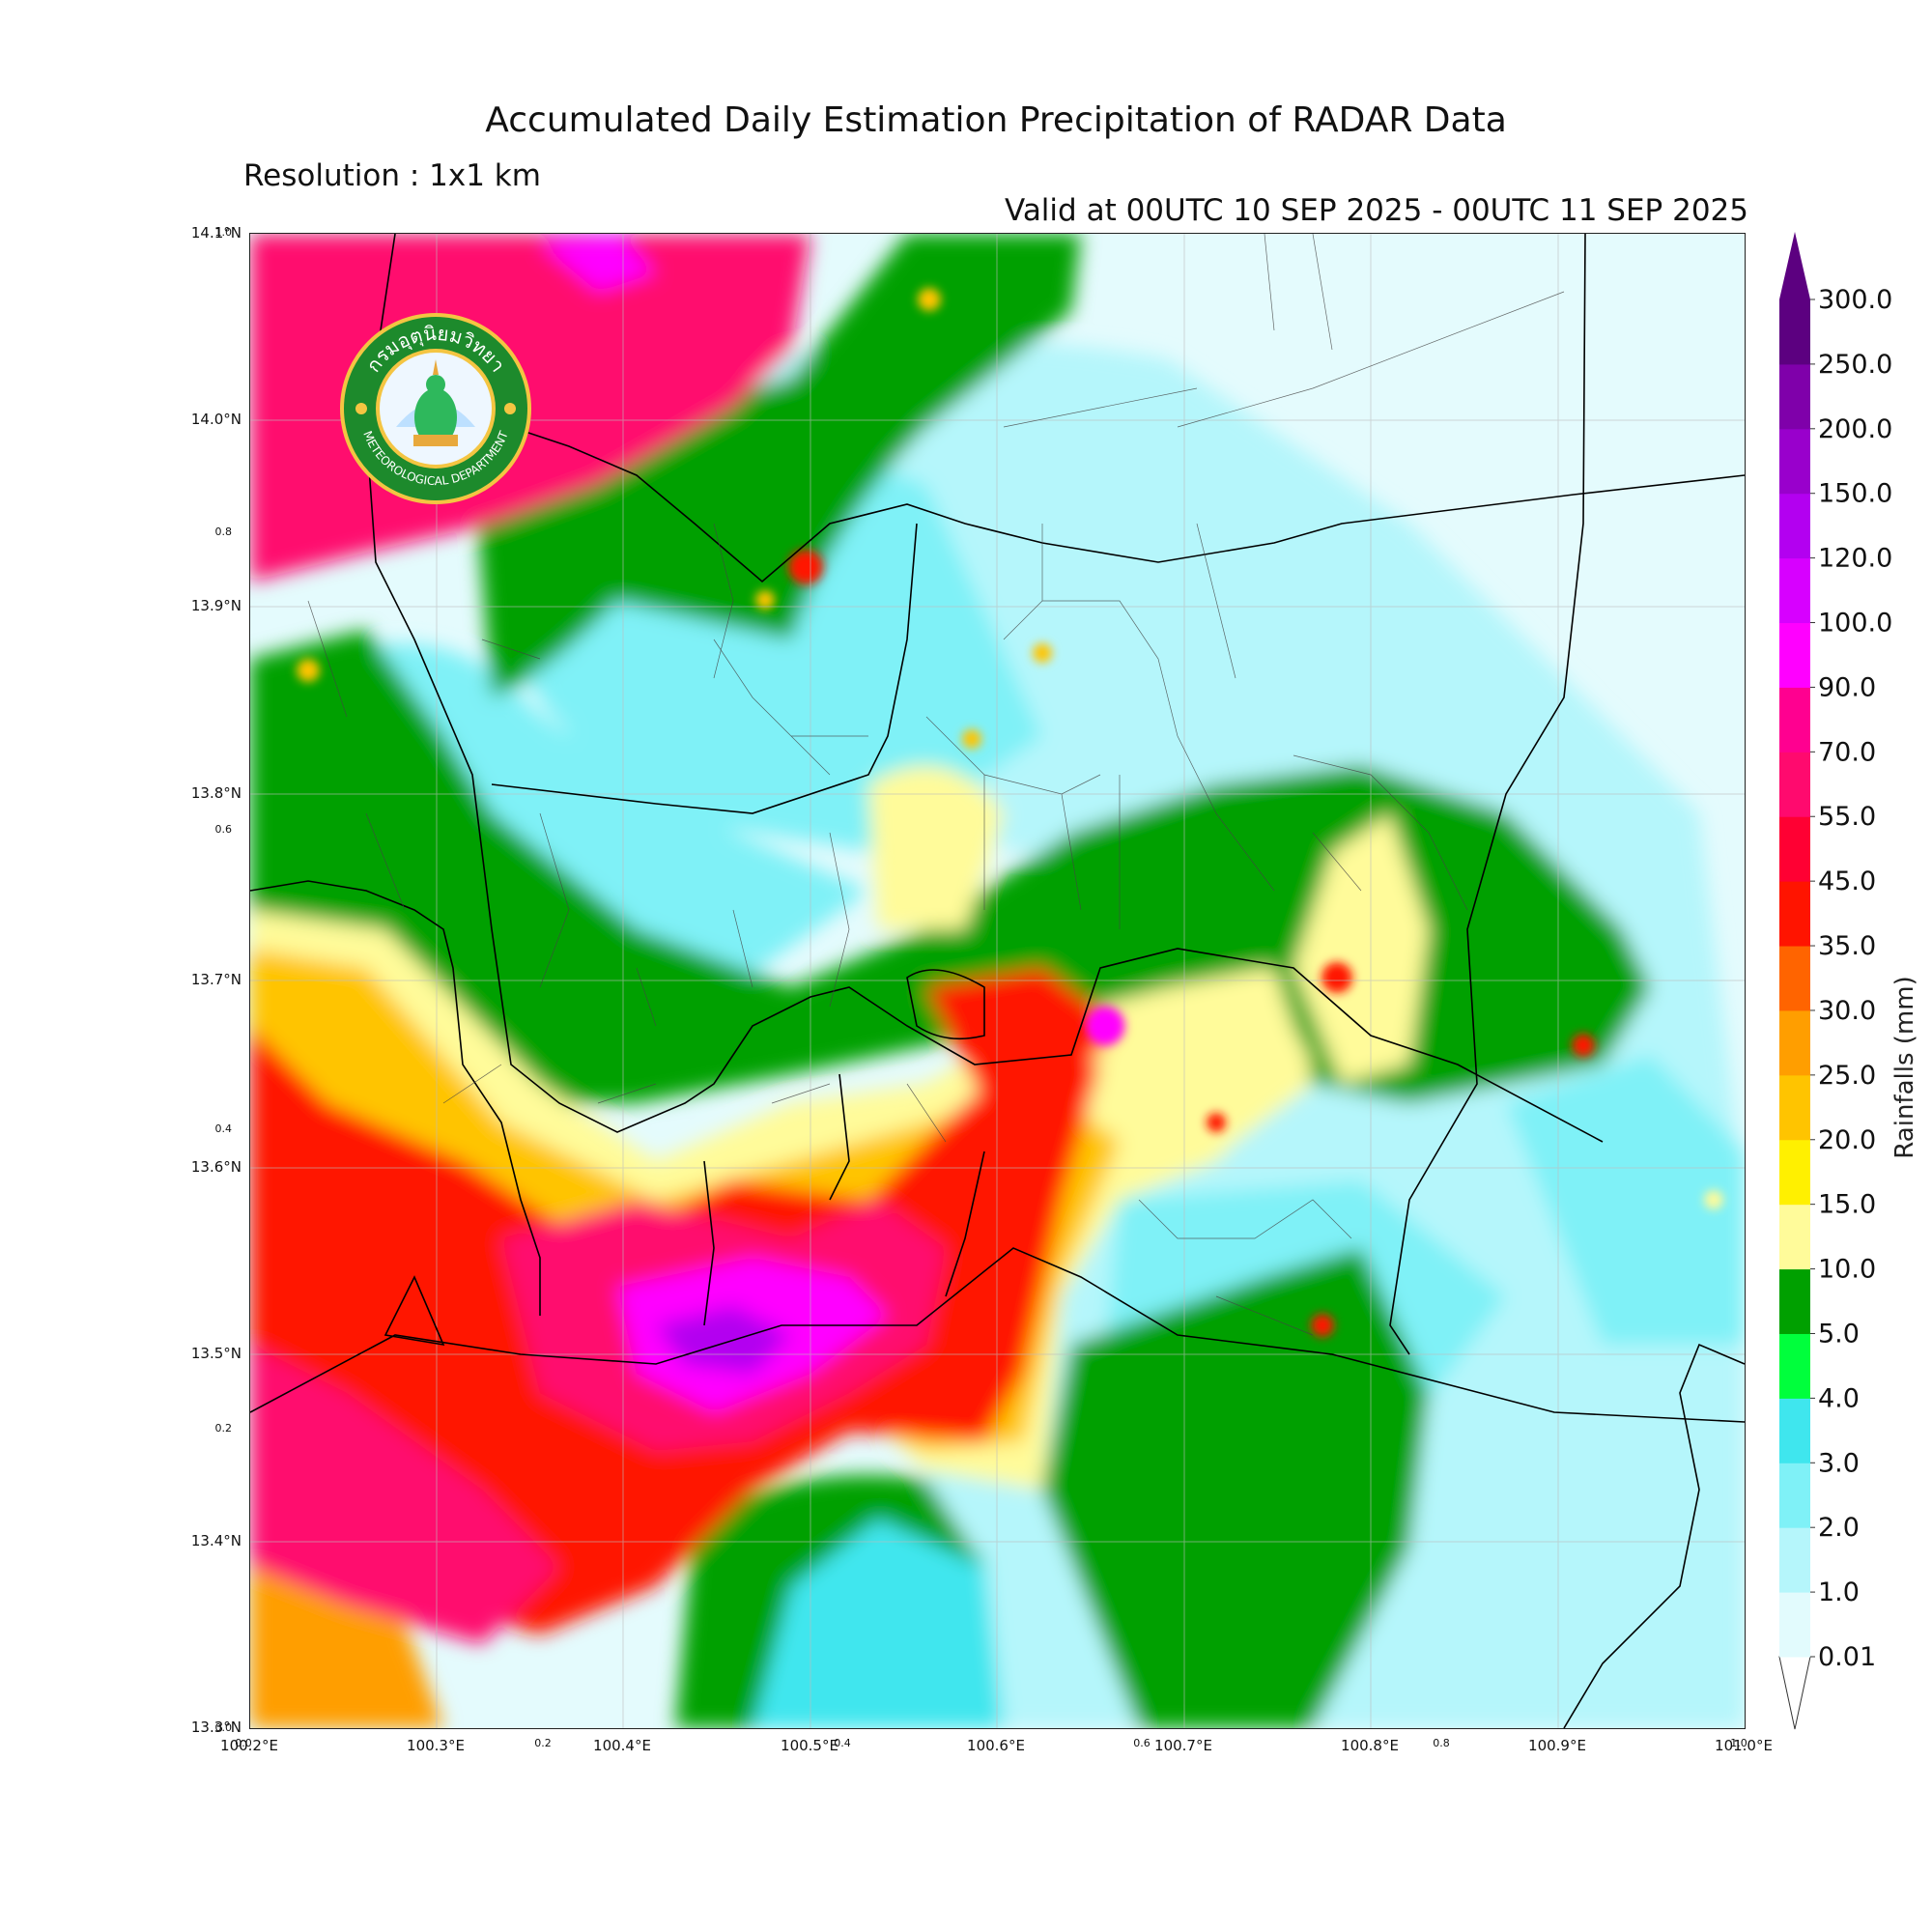  What do you see at coordinates (809, 1745) in the screenshot?
I see `lon-tick-label: 100.5°E` at bounding box center [809, 1745].